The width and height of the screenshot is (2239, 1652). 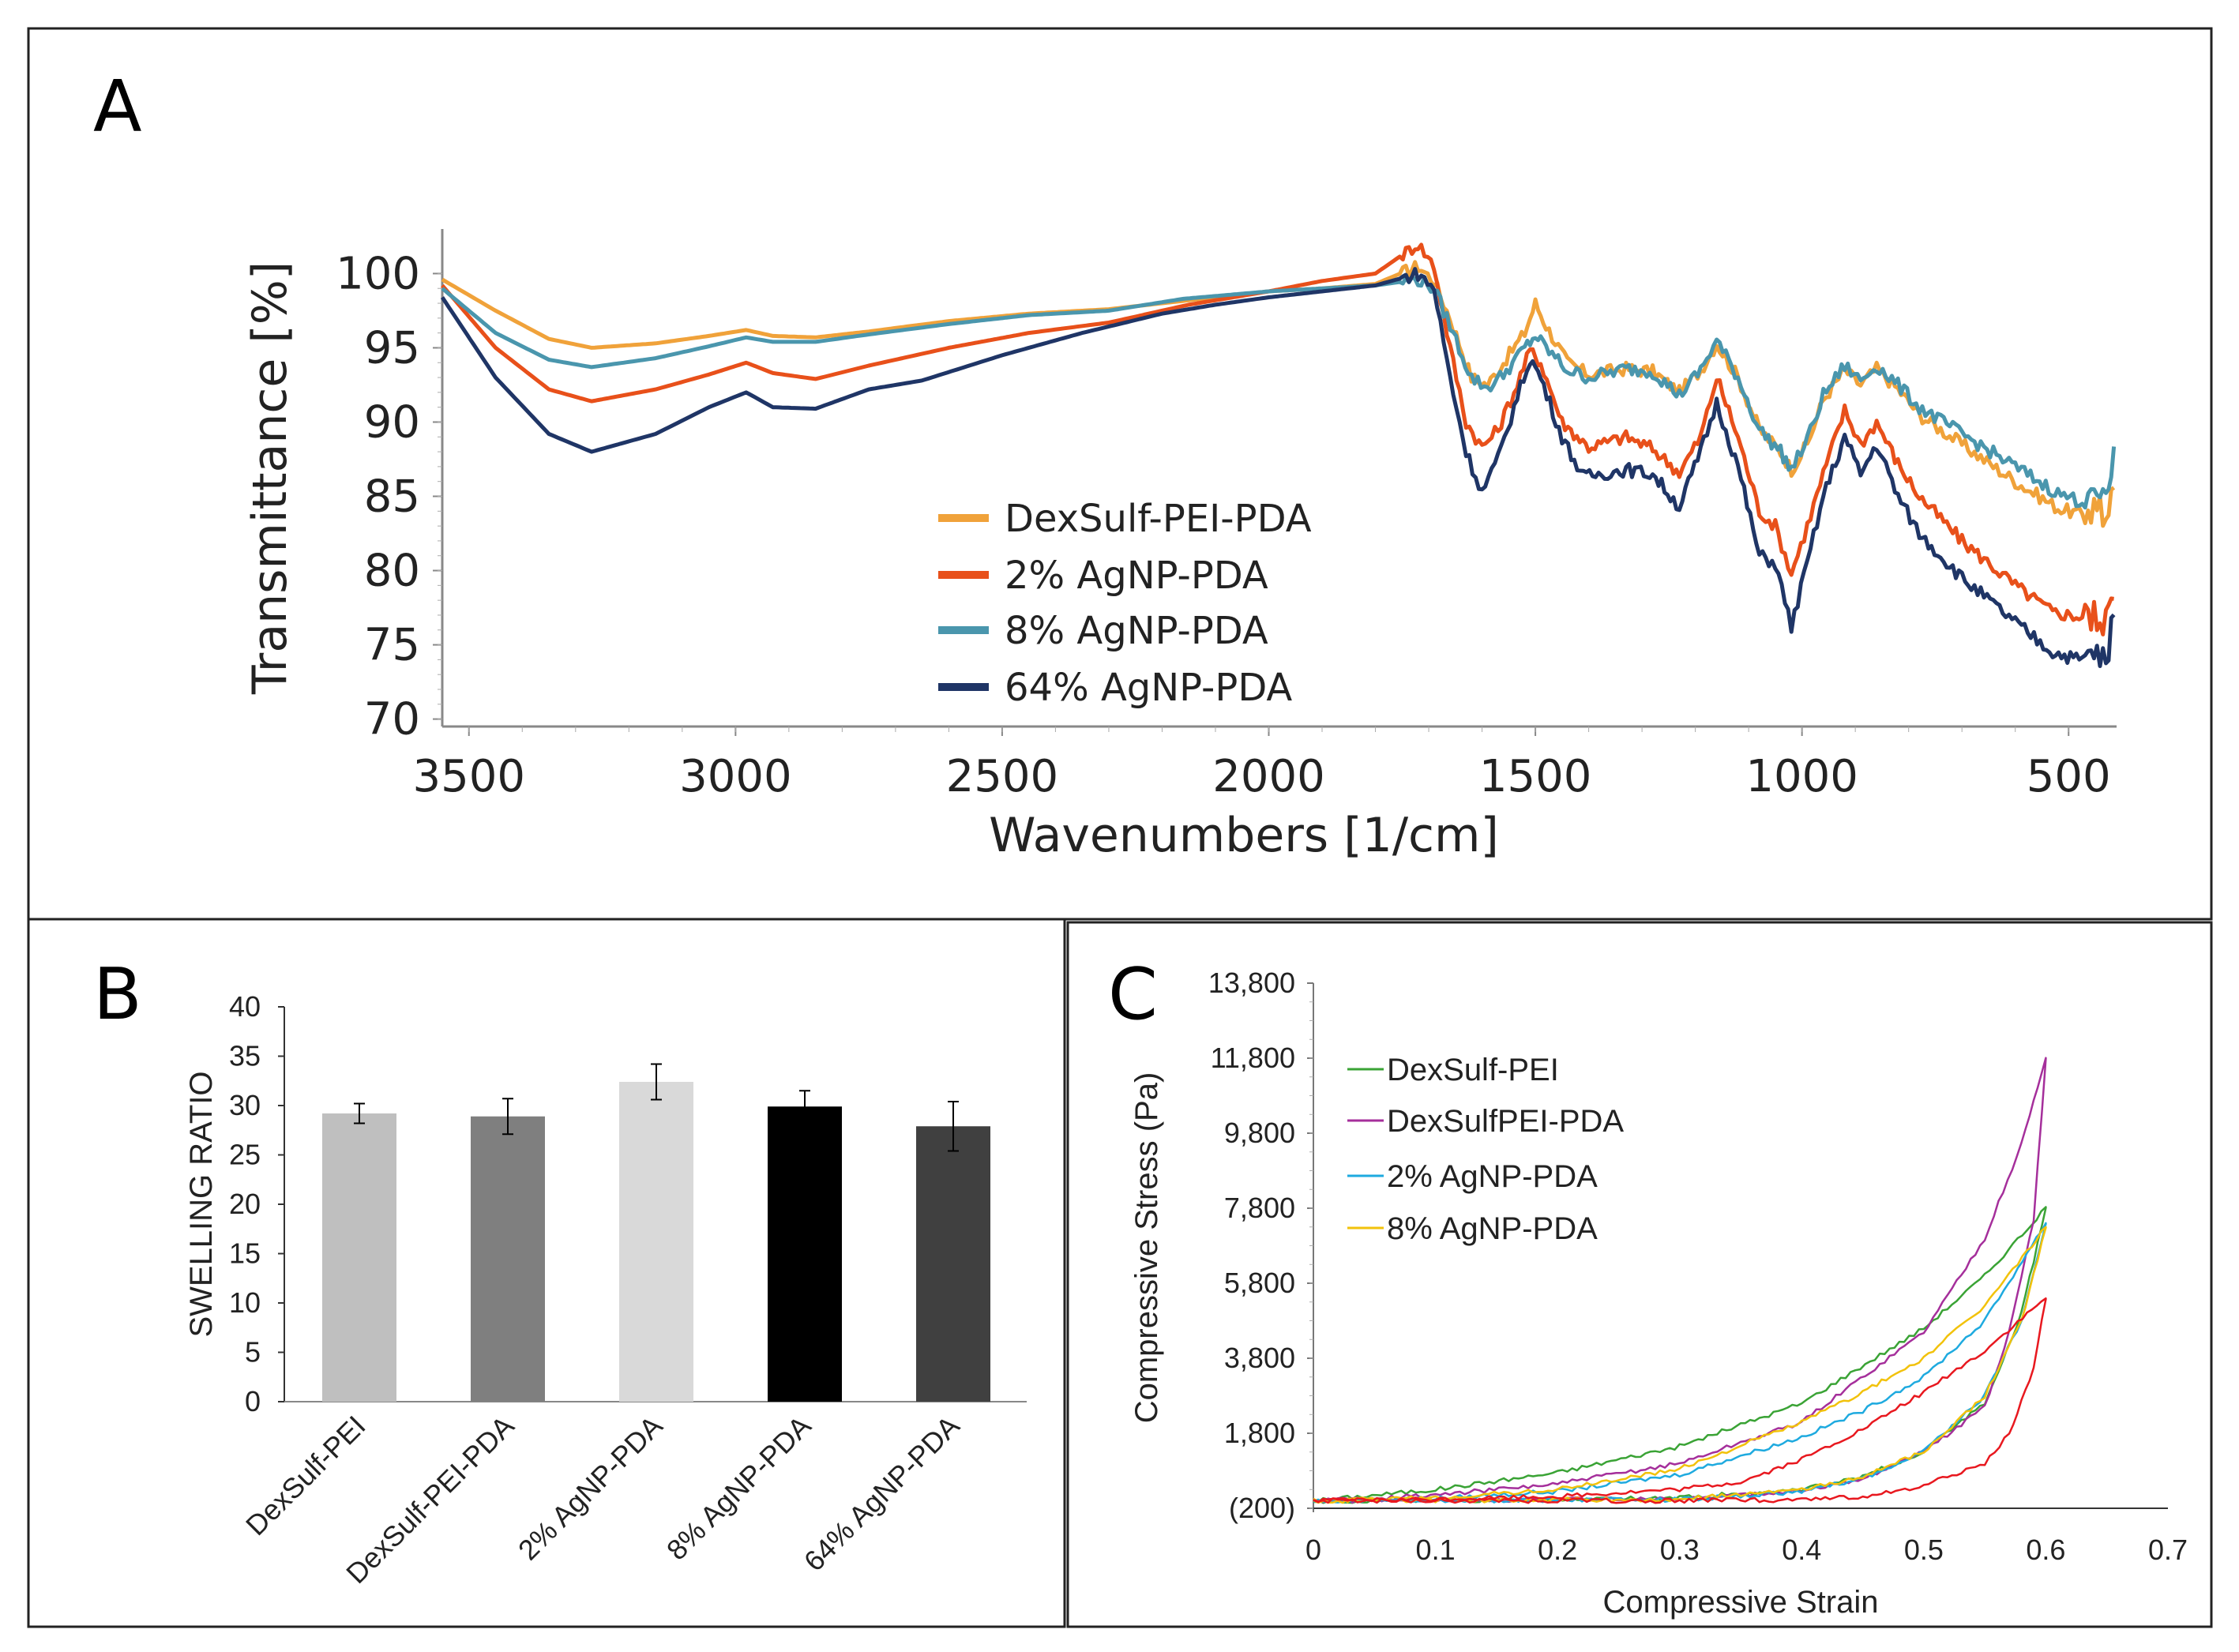 I want to click on swelling-y-tick-label: 5, so click(x=253, y=1352).